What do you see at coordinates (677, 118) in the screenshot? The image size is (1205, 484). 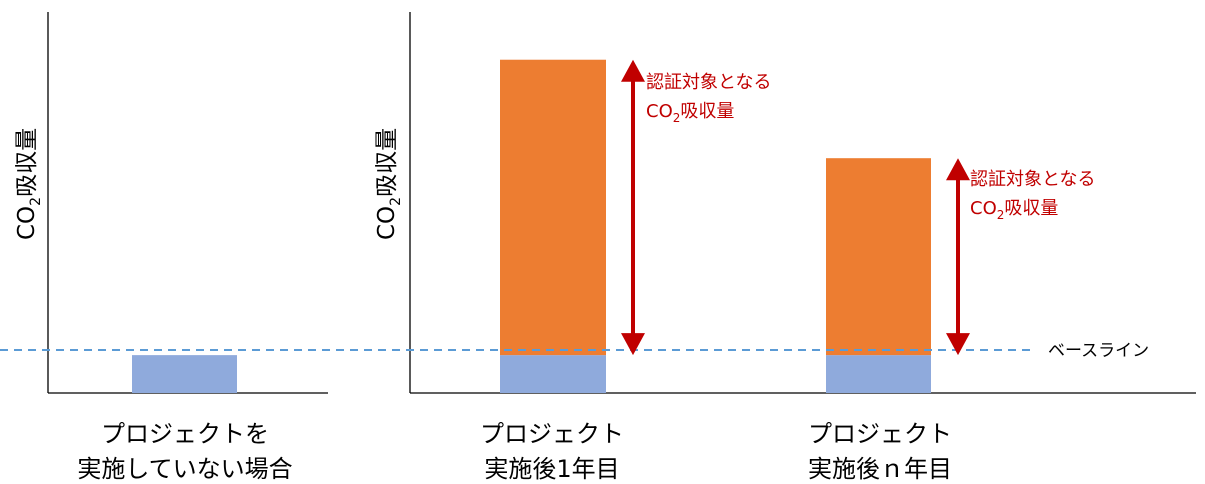 I see `annotation-1-sub: 2` at bounding box center [677, 118].